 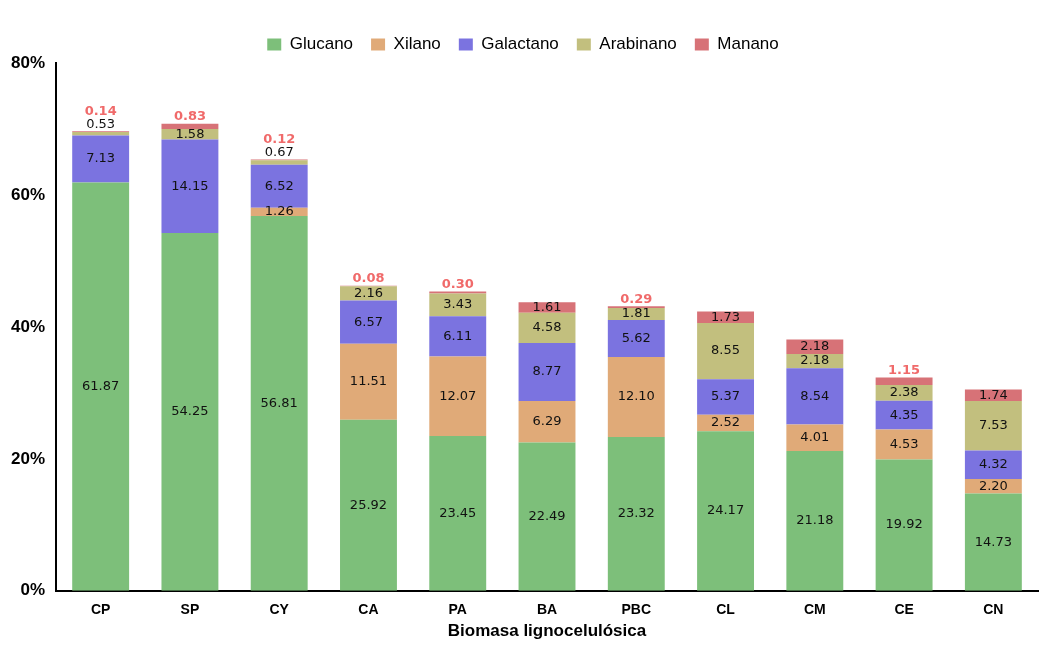 What do you see at coordinates (189, 116) in the screenshot?
I see `data-label: 0.83` at bounding box center [189, 116].